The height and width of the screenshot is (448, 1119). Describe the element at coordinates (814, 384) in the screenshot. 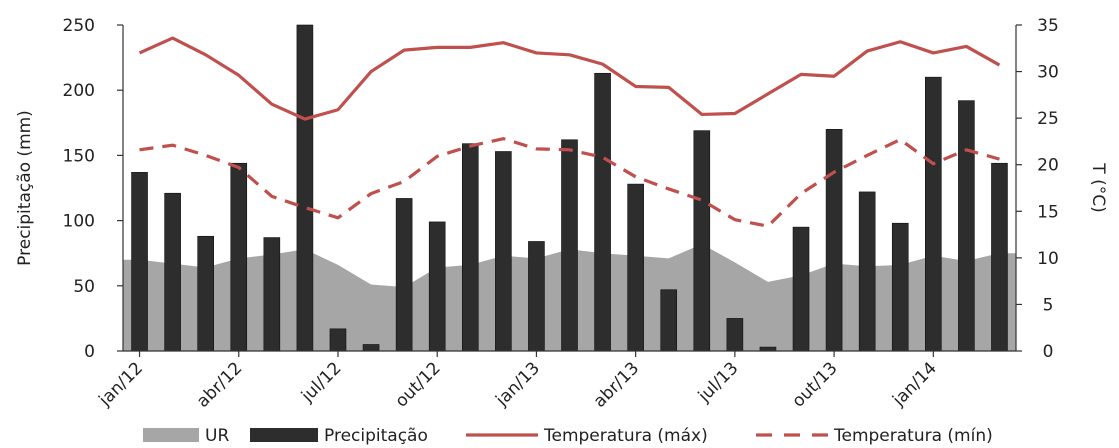

I see `x-tick-label: out/13` at that location.